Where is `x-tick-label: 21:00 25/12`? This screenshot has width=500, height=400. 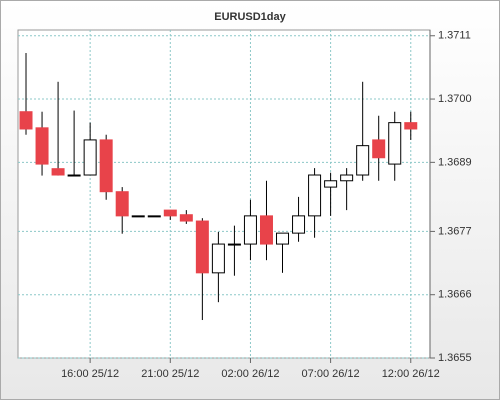
x-tick-label: 21:00 25/12 is located at coordinates (170, 374).